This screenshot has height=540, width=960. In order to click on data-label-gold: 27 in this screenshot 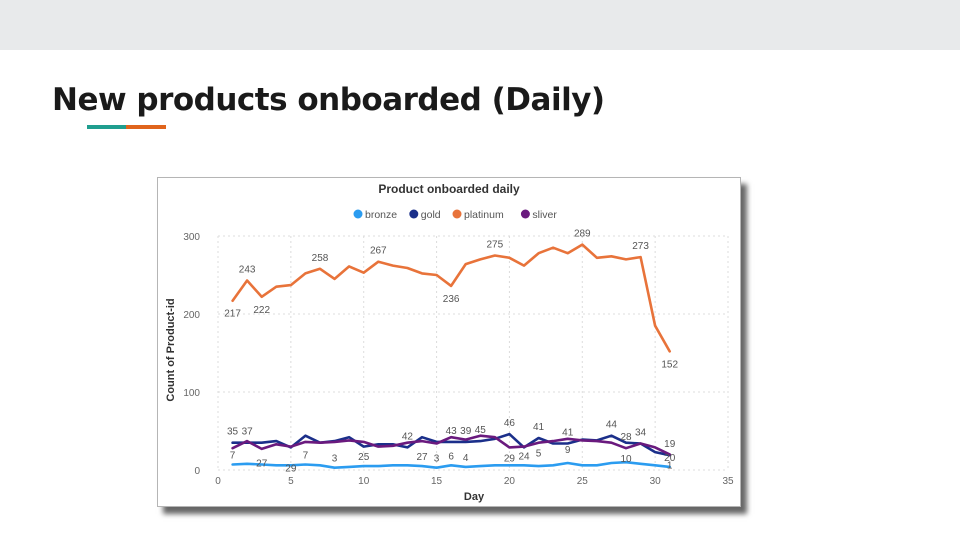, I will do `click(262, 464)`.